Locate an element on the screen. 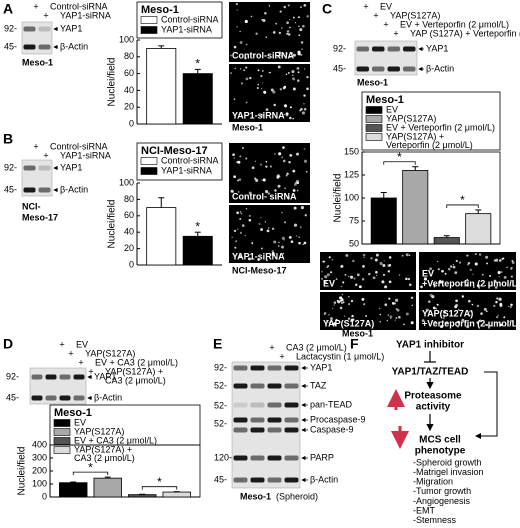 Image resolution: width=520 pixels, height=528 pixels. chart-title: NCI-Meso-17 is located at coordinates (174, 151).